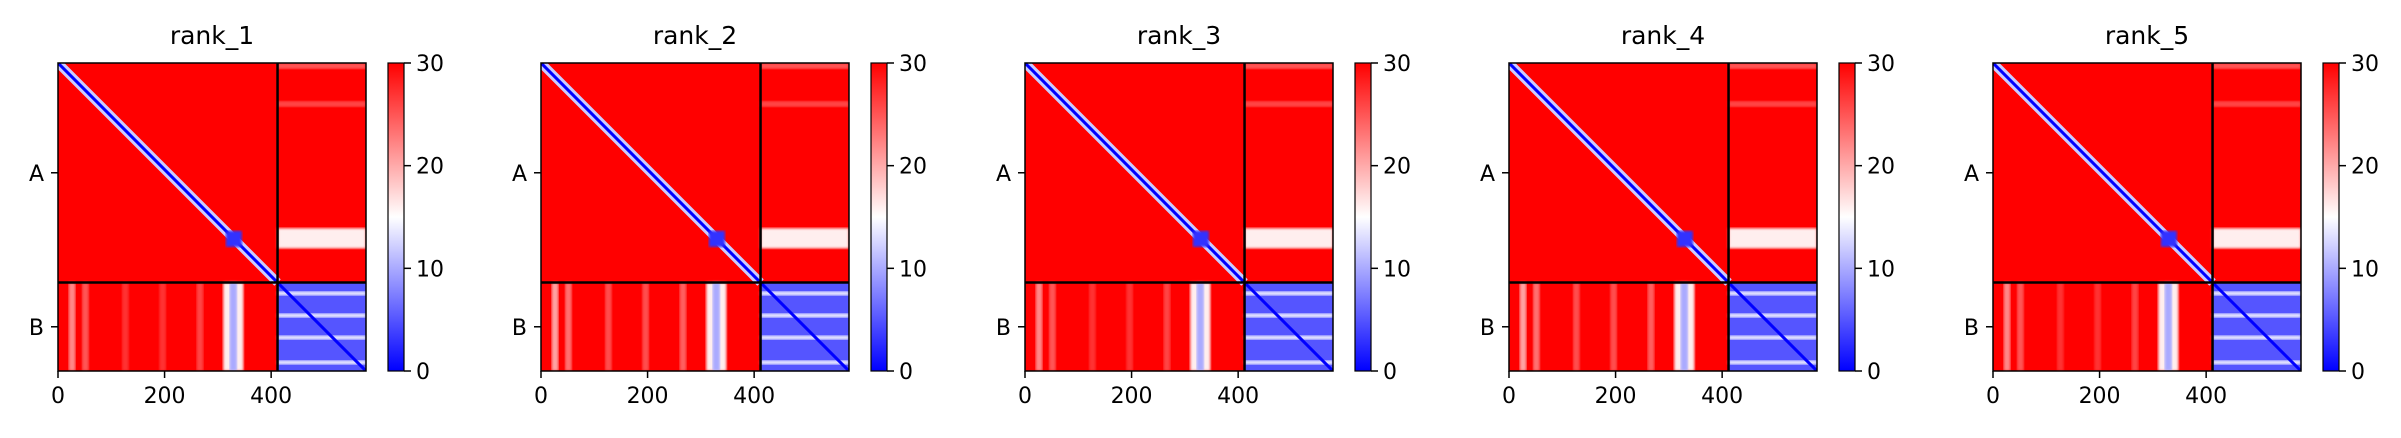 The image size is (2401, 438). I want to click on colorbar, so click(1363, 217).